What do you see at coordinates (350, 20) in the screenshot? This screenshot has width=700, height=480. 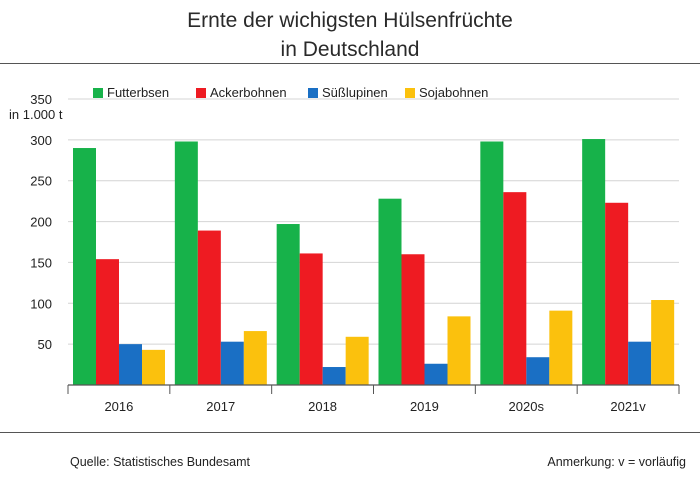 I see `chart-title-line-1: Ernte der wichigsten Hülsenfrüchte` at bounding box center [350, 20].